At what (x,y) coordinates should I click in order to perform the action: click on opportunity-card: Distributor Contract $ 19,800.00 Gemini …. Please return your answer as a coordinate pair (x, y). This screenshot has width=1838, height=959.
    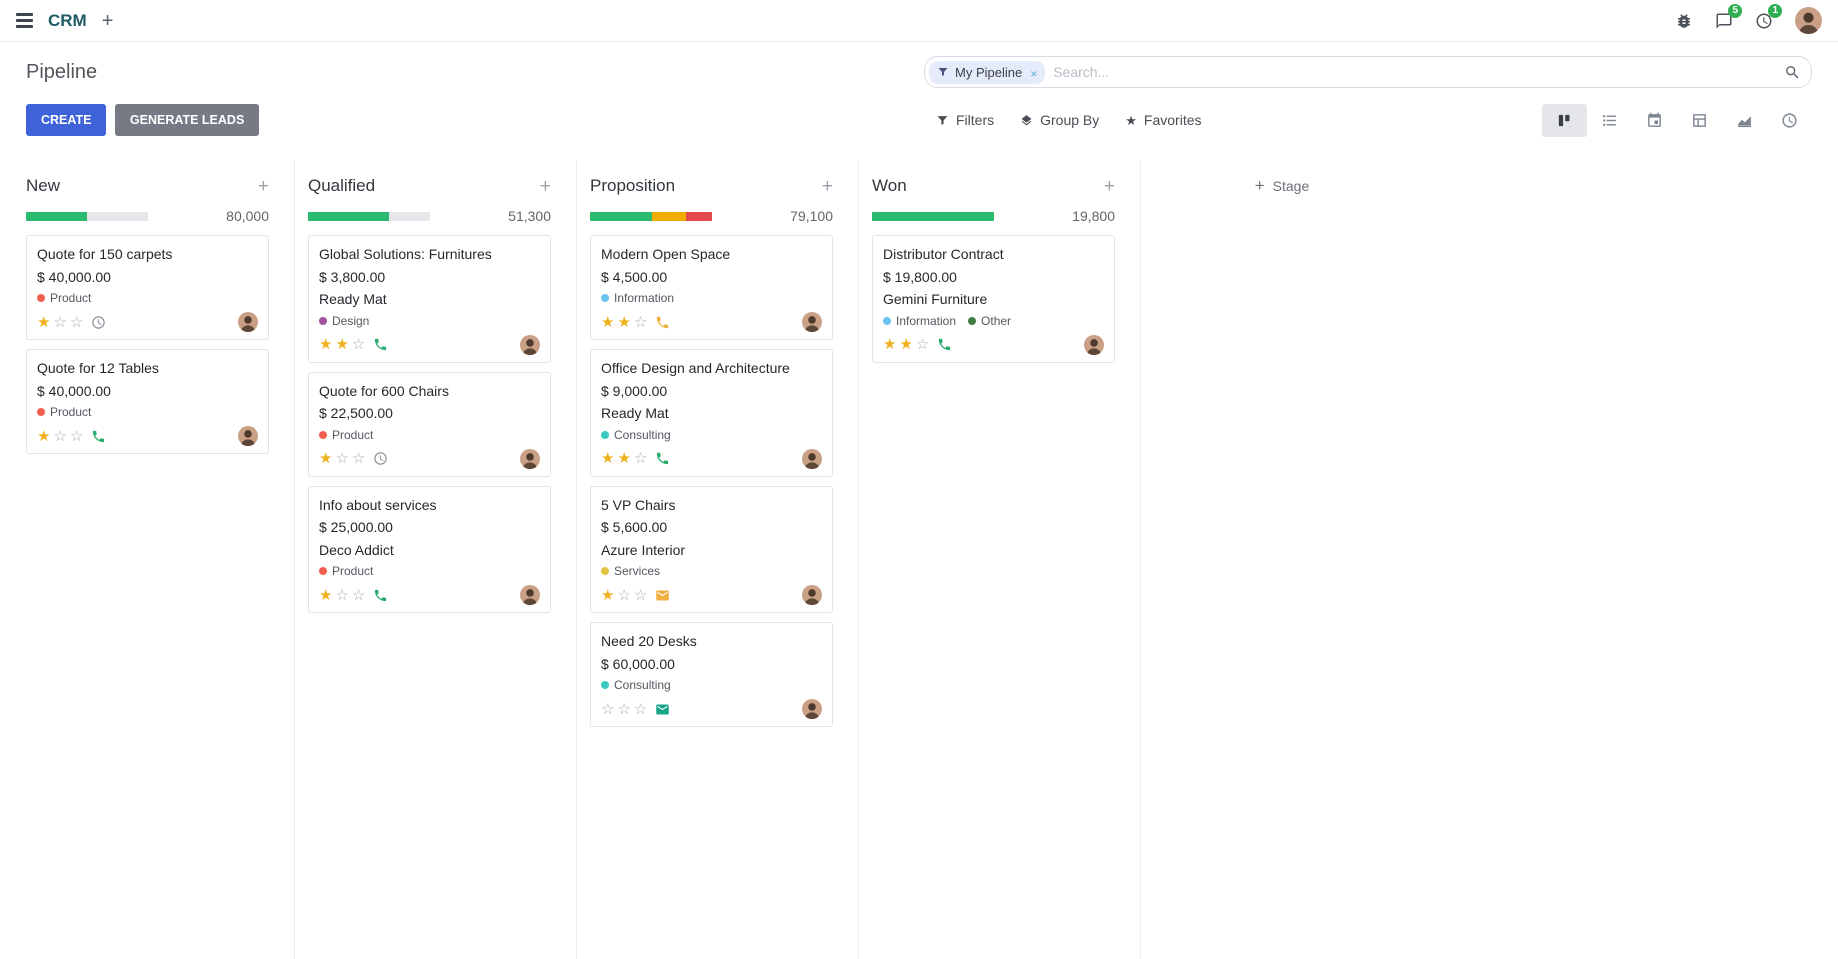
    Looking at the image, I should click on (993, 299).